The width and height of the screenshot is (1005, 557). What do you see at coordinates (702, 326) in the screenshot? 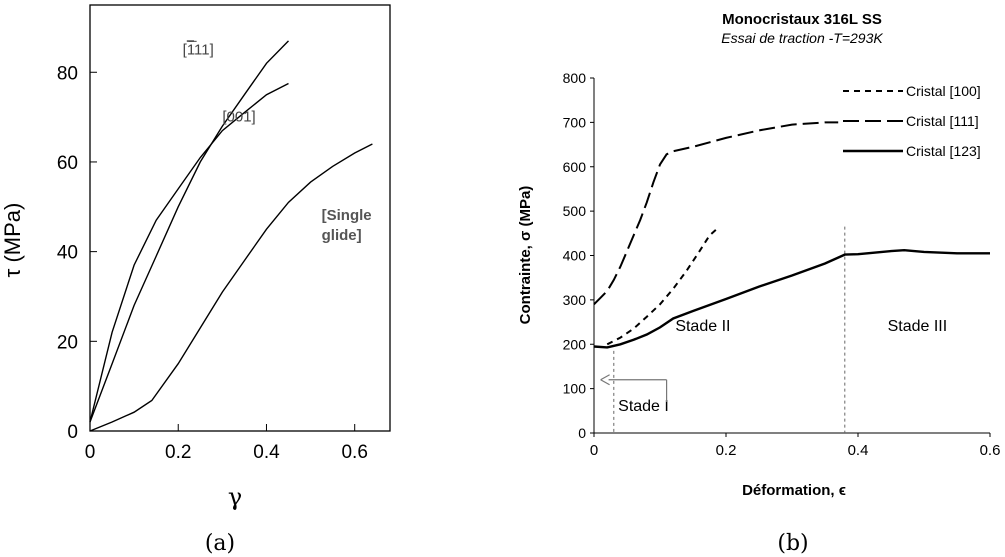
I see `chart-b-annotation-0: Stade II` at bounding box center [702, 326].